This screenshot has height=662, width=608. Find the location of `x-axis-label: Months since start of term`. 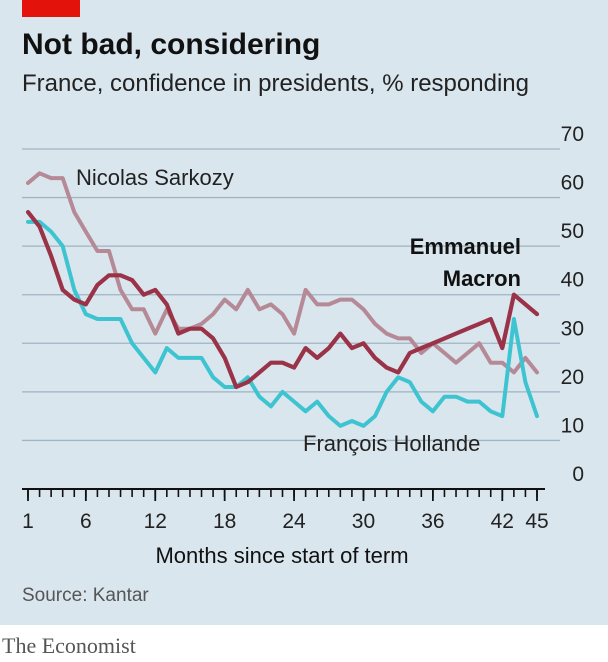

x-axis-label: Months since start of term is located at coordinates (281, 555).